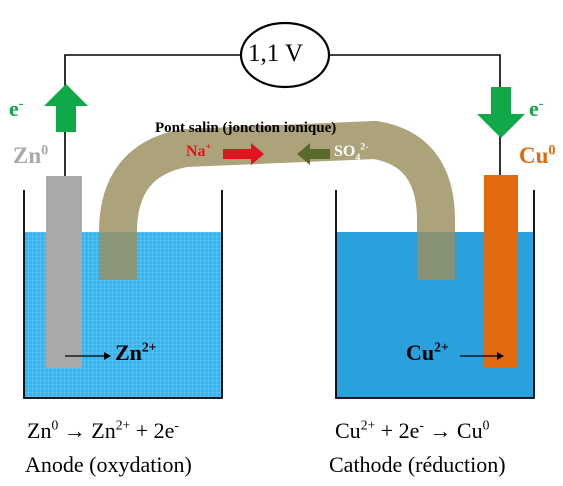 This screenshot has height=486, width=563. Describe the element at coordinates (136, 352) in the screenshot. I see `zn-ion-label: Zn2+` at that location.